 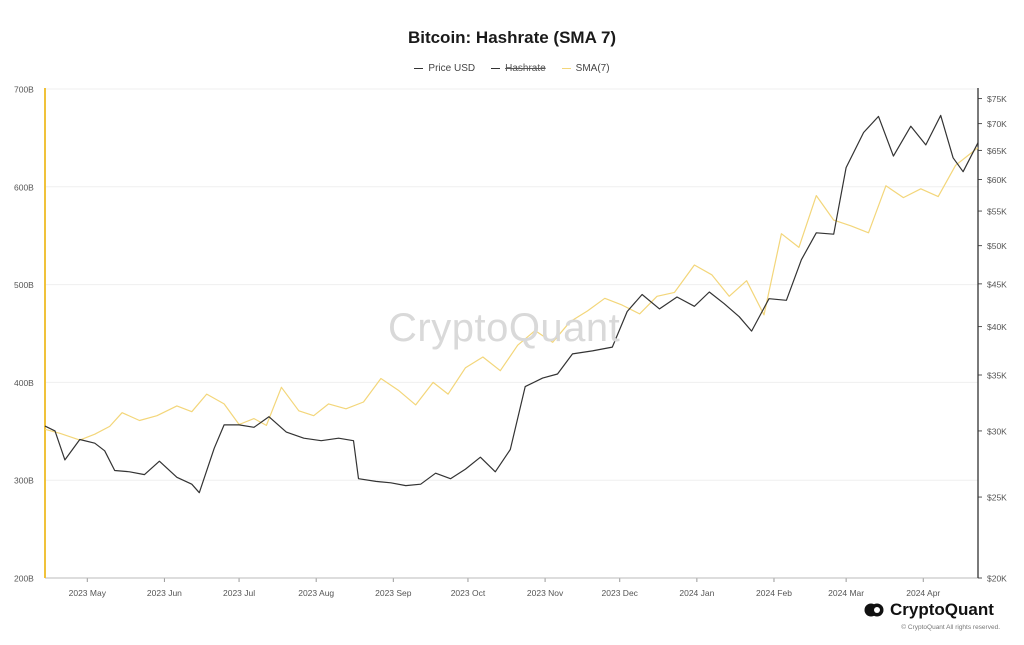 What do you see at coordinates (942, 609) in the screenshot?
I see `brand-name: CryptoQuant` at bounding box center [942, 609].